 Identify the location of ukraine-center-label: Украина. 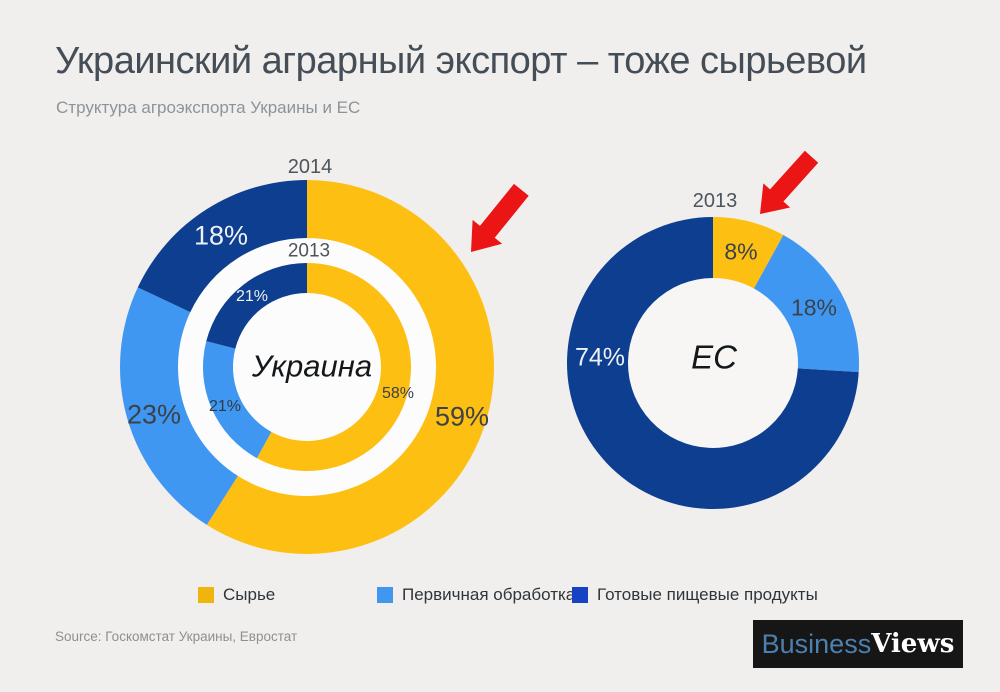
(312, 366).